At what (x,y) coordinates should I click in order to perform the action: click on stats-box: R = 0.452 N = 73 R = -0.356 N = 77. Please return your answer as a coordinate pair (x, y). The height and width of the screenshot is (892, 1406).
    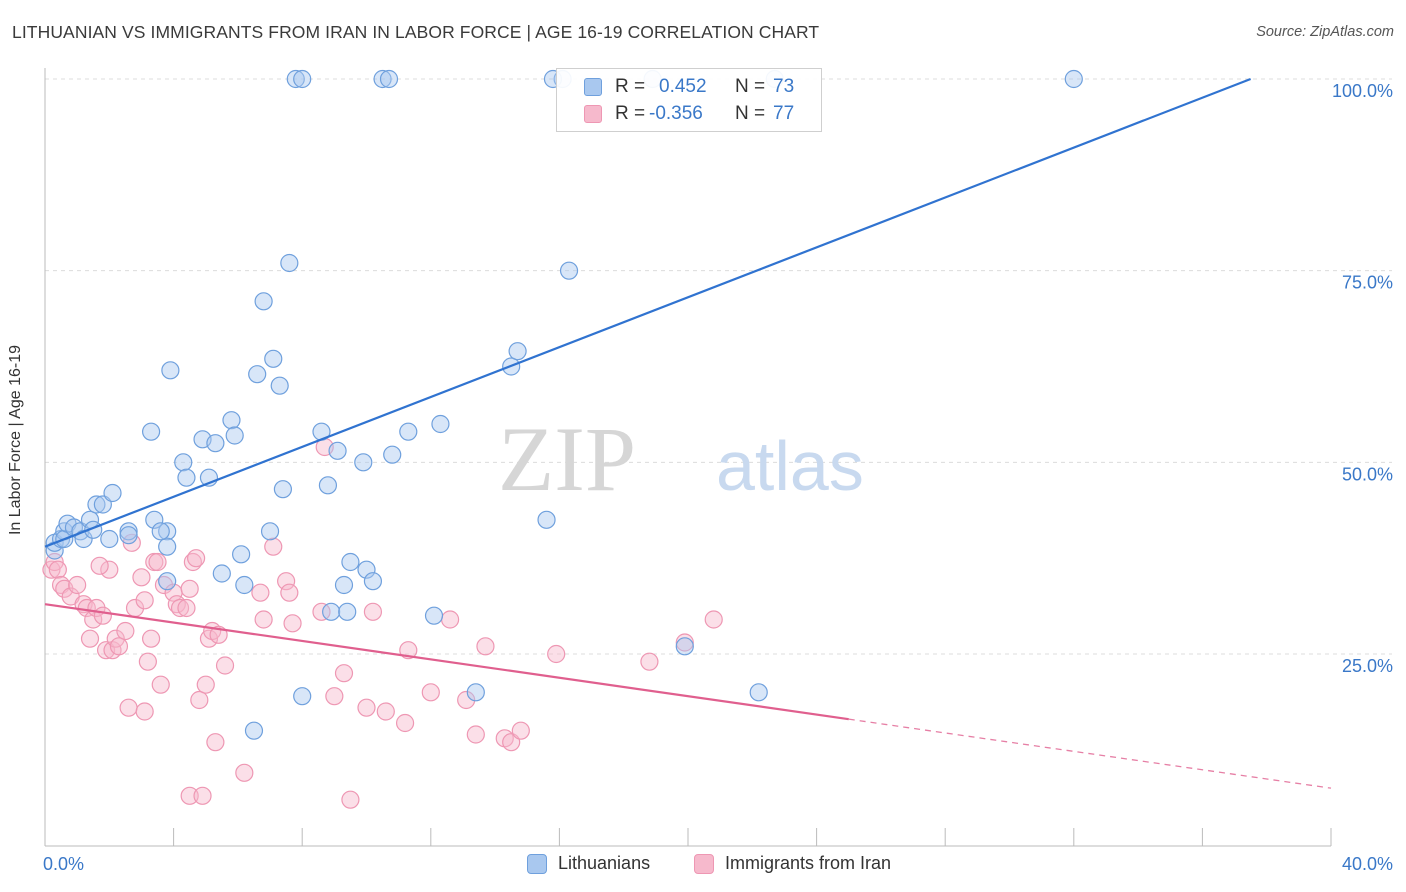
    Looking at the image, I should click on (689, 100).